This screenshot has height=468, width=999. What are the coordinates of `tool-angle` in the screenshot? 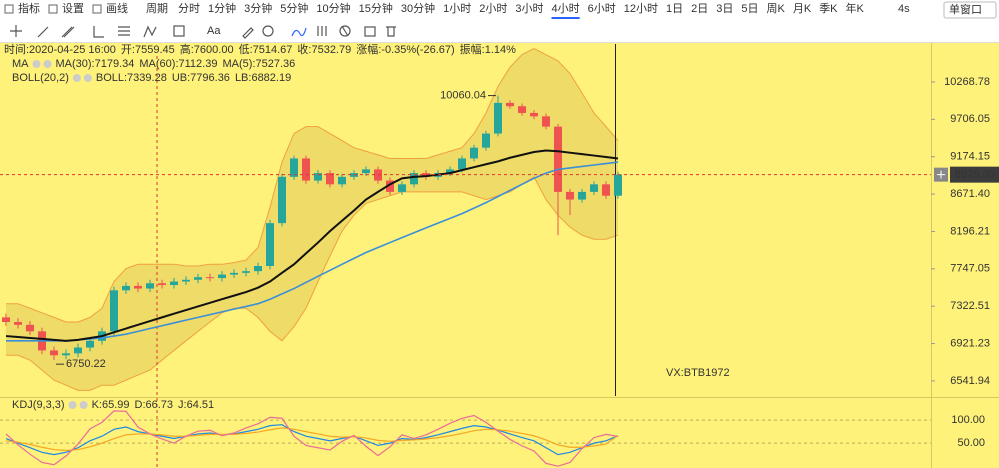 It's located at (98, 32).